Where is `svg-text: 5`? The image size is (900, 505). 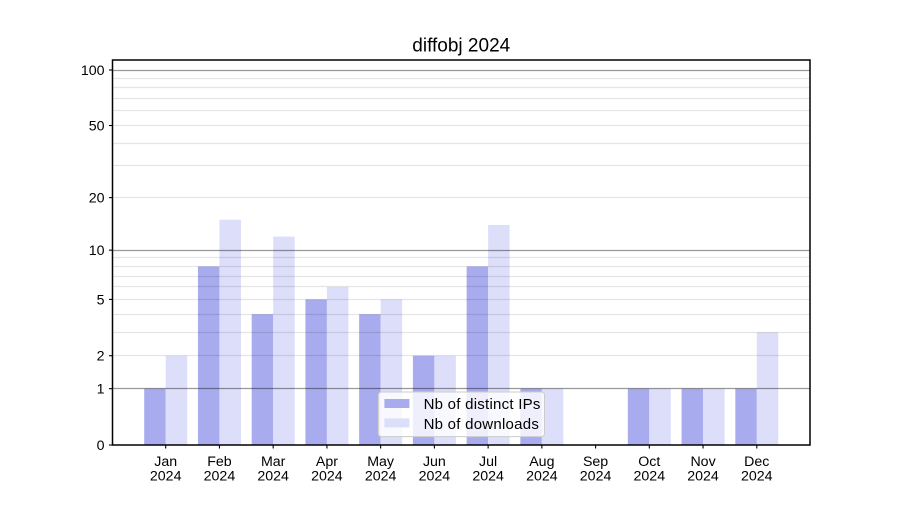
svg-text: 5 is located at coordinates (101, 300).